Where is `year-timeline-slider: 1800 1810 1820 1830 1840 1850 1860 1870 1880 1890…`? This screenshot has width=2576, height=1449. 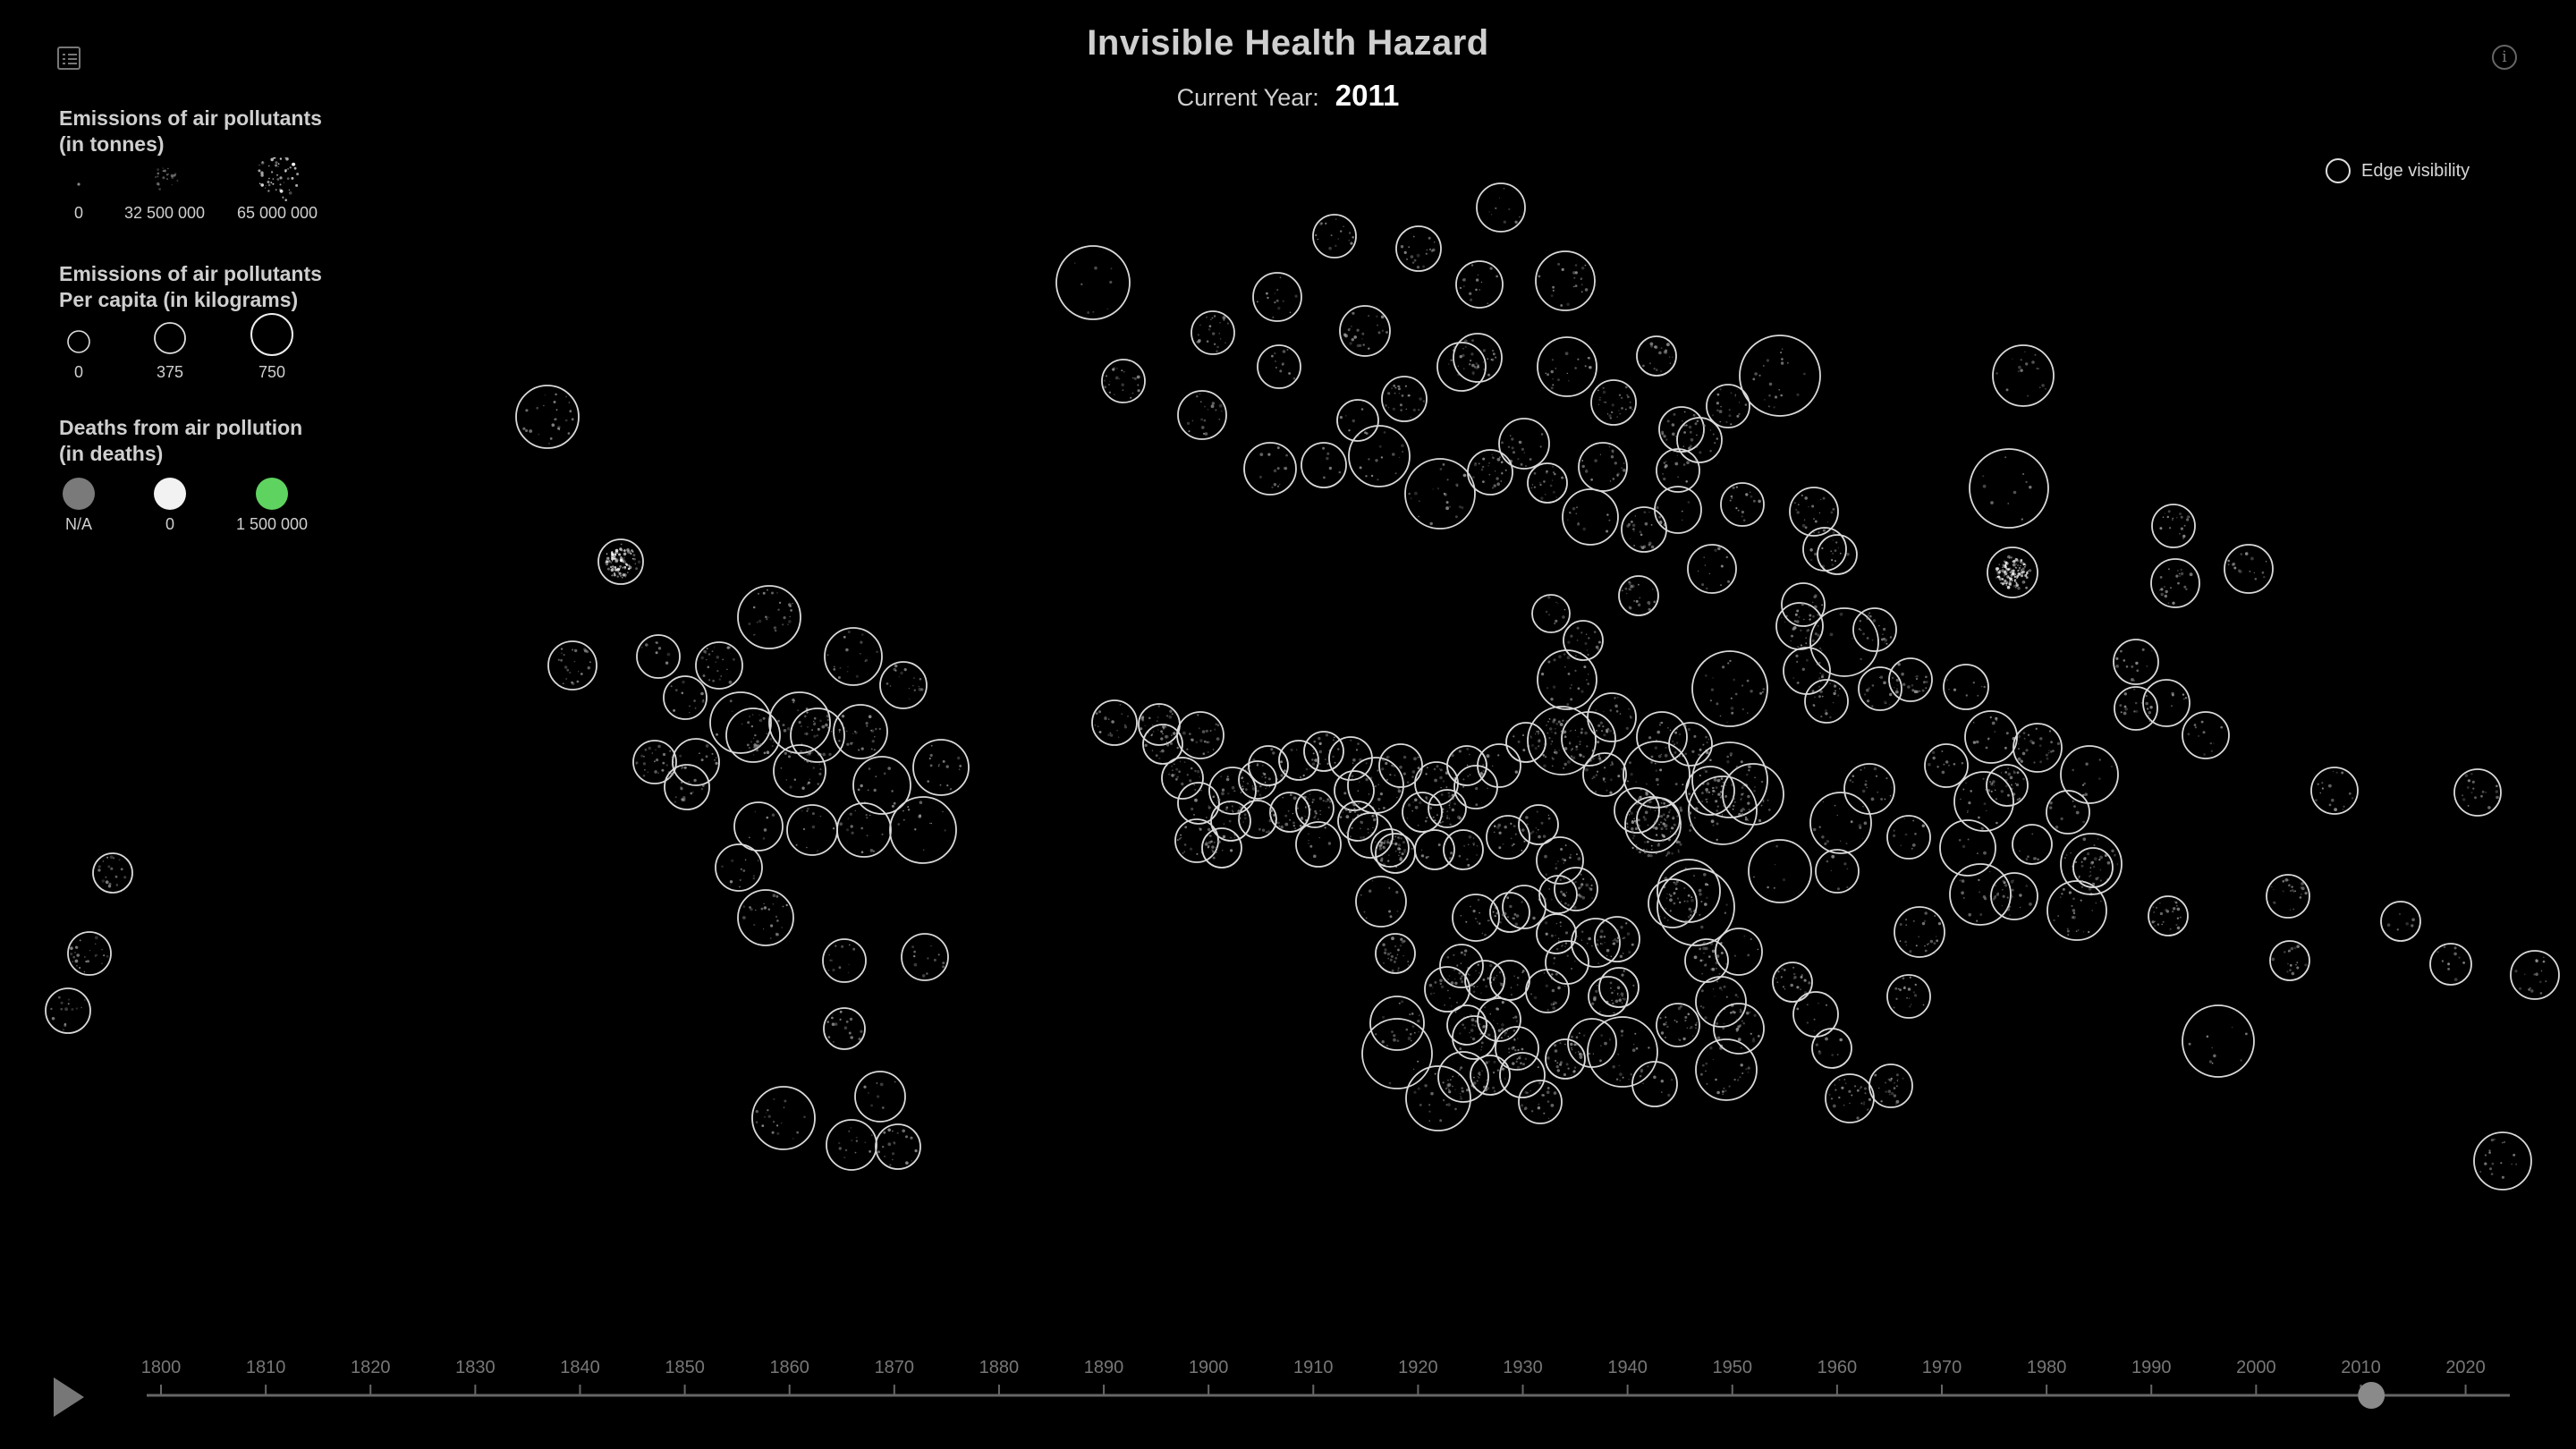
year-timeline-slider: 1800 1810 1820 1830 1840 1850 1860 1870 1880 1890… is located at coordinates (1288, 1395).